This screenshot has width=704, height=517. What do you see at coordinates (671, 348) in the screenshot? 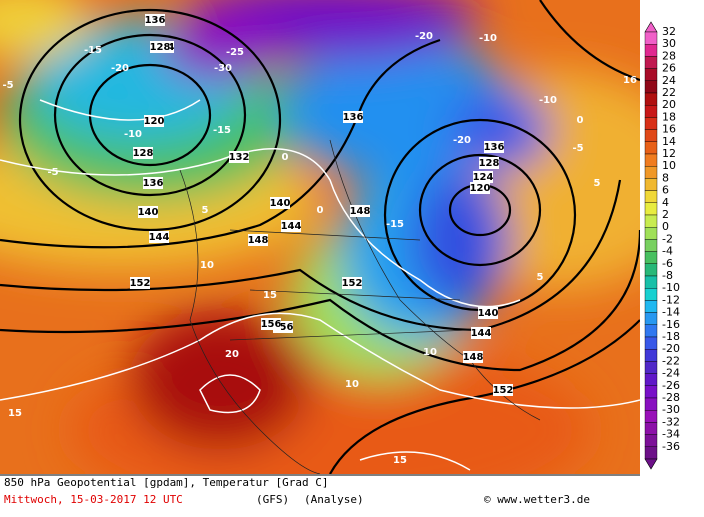
I see `colorbar-label: -20` at bounding box center [671, 348].